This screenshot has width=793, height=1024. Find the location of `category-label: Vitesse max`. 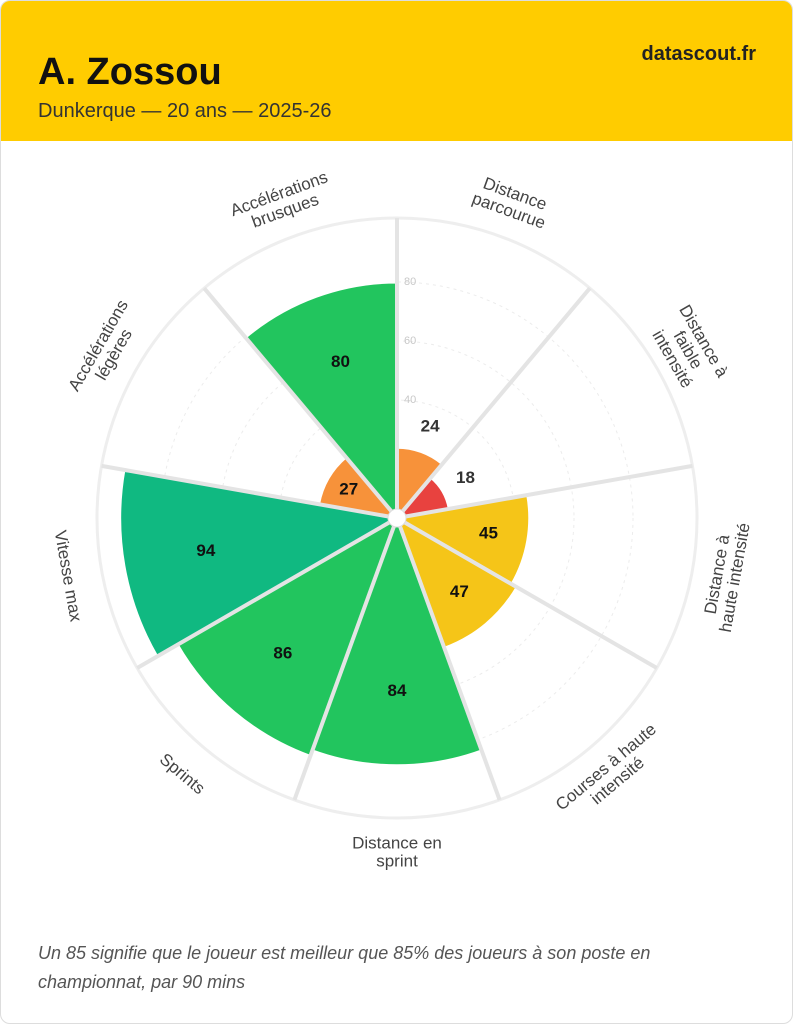

category-label: Vitesse max is located at coordinates (68, 576).